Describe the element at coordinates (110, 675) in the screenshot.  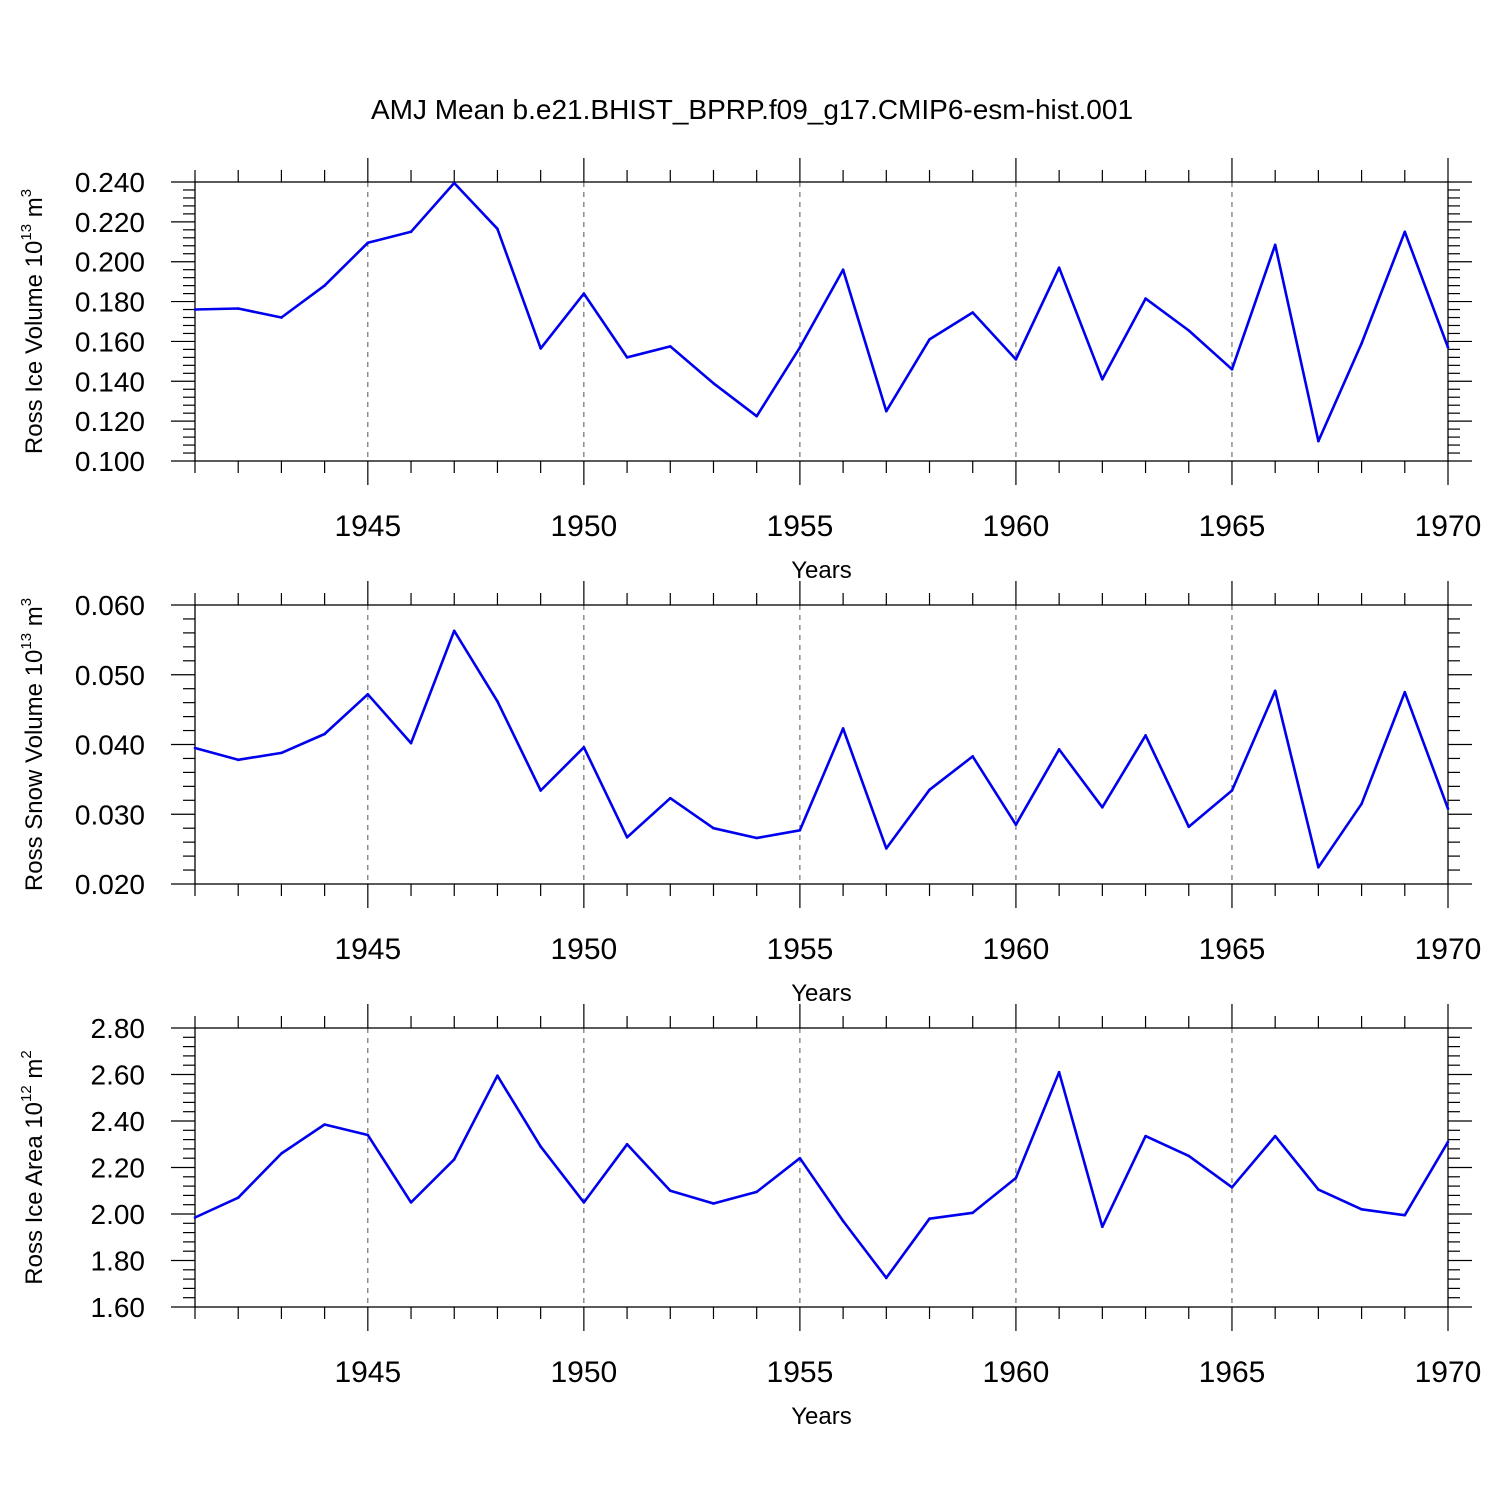
I see `y-tick-label: 0.050` at that location.